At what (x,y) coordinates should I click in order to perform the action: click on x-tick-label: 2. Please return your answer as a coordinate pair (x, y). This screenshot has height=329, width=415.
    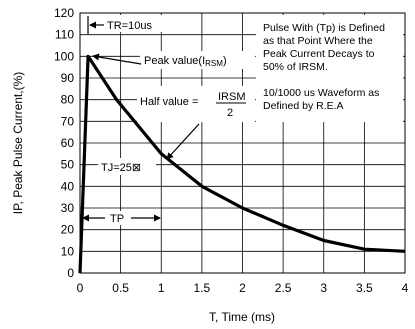
    Looking at the image, I should click on (242, 288).